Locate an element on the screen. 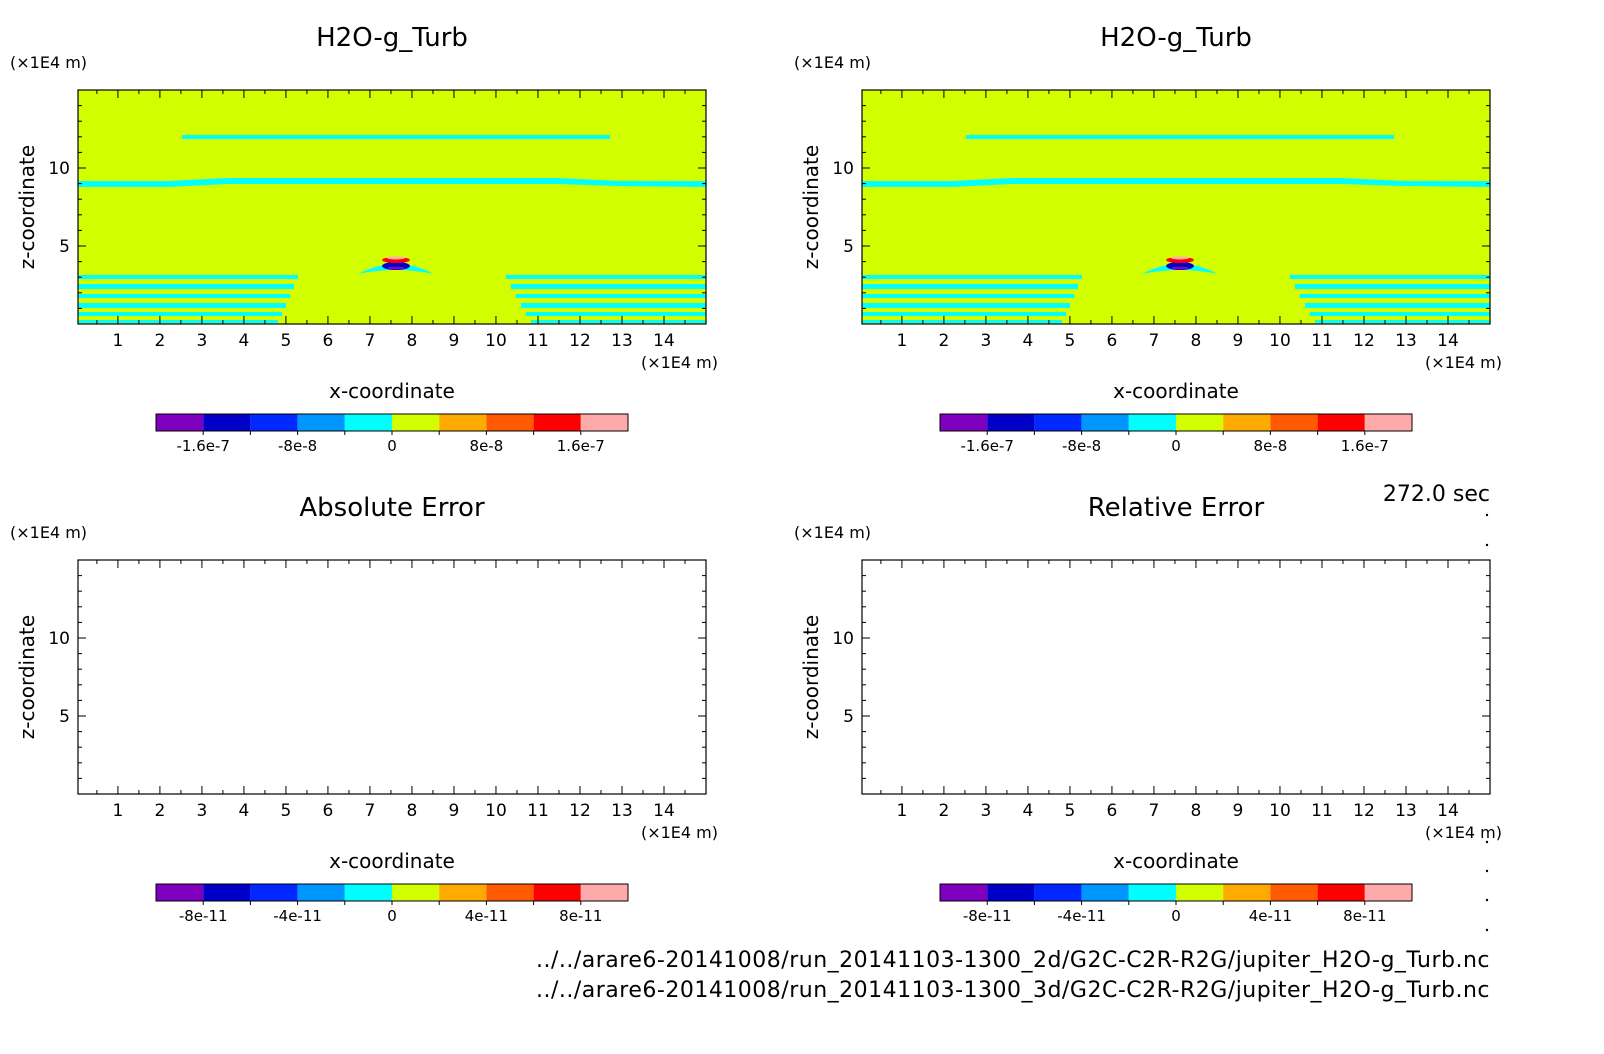 This screenshot has height=1054, width=1604. x-tick-label: 7 is located at coordinates (1154, 341).